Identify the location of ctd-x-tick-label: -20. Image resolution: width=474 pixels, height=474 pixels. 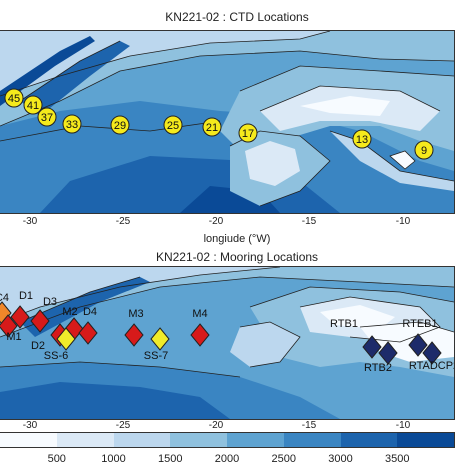
(216, 221).